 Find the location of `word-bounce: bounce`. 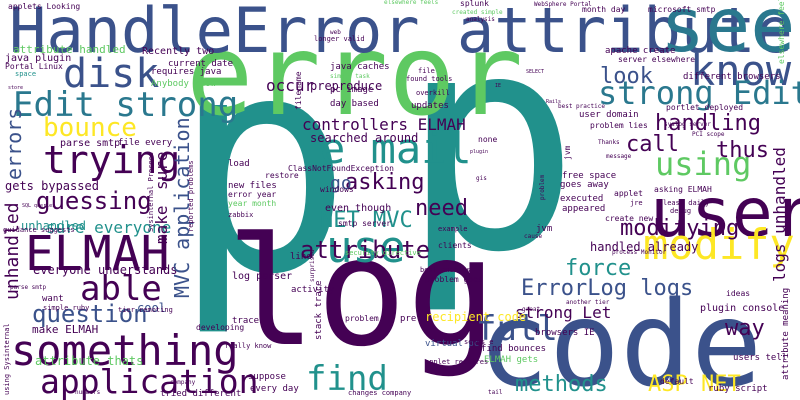

word-bounce: bounce is located at coordinates (90, 128).